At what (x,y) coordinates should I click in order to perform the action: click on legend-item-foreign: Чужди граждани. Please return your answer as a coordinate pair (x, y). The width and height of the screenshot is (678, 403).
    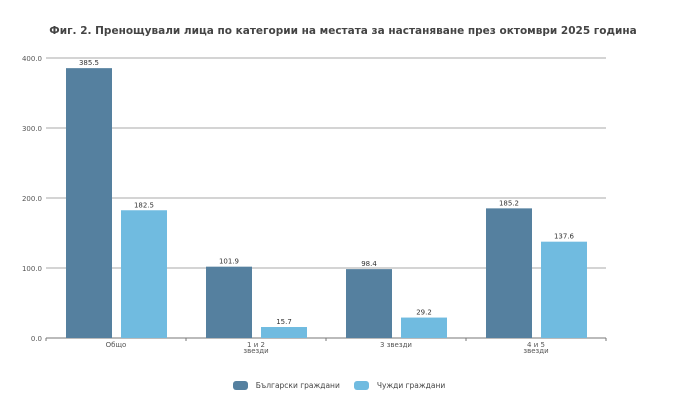
    Looking at the image, I should click on (399, 385).